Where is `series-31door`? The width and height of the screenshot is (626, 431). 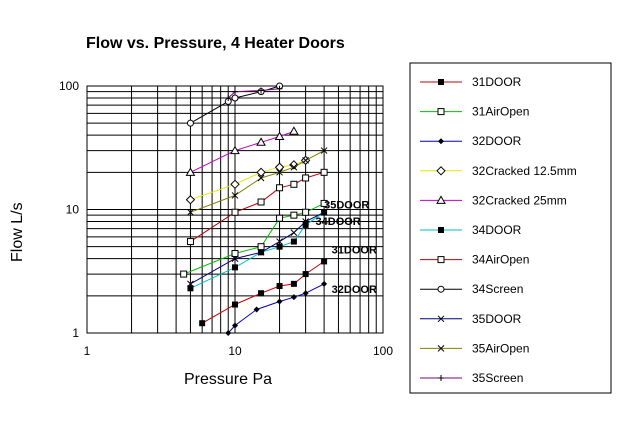
series-31door is located at coordinates (263, 292).